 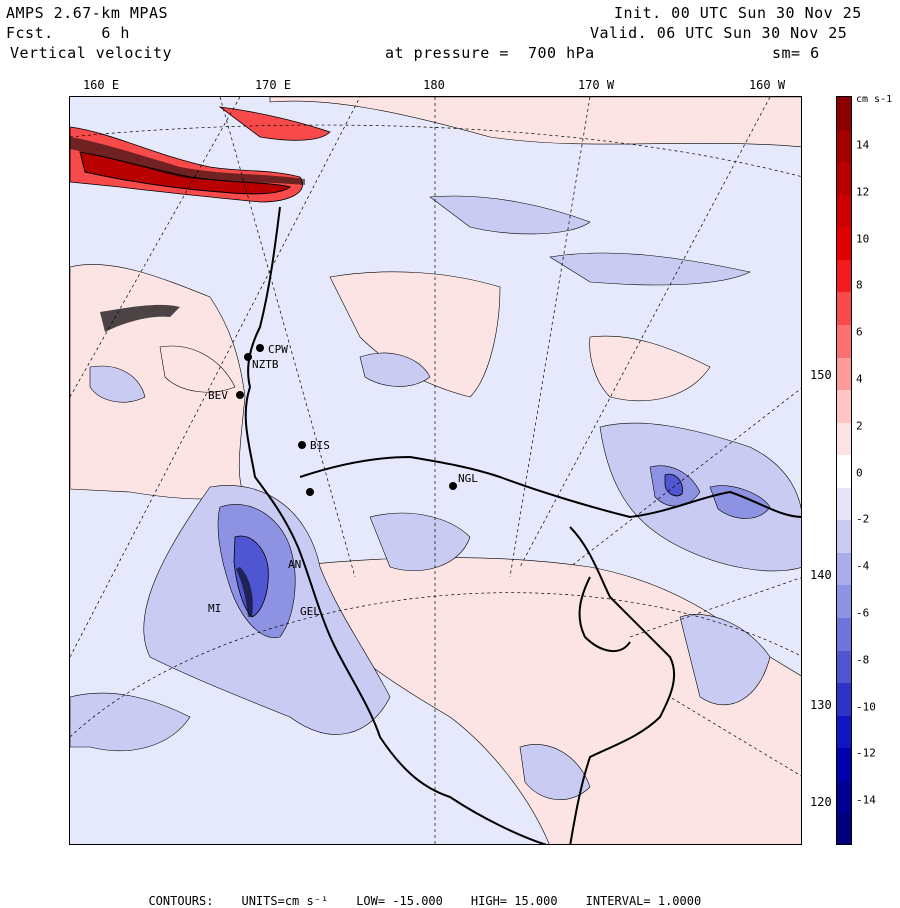 I want to click on station-label-an: AN, so click(x=294, y=564).